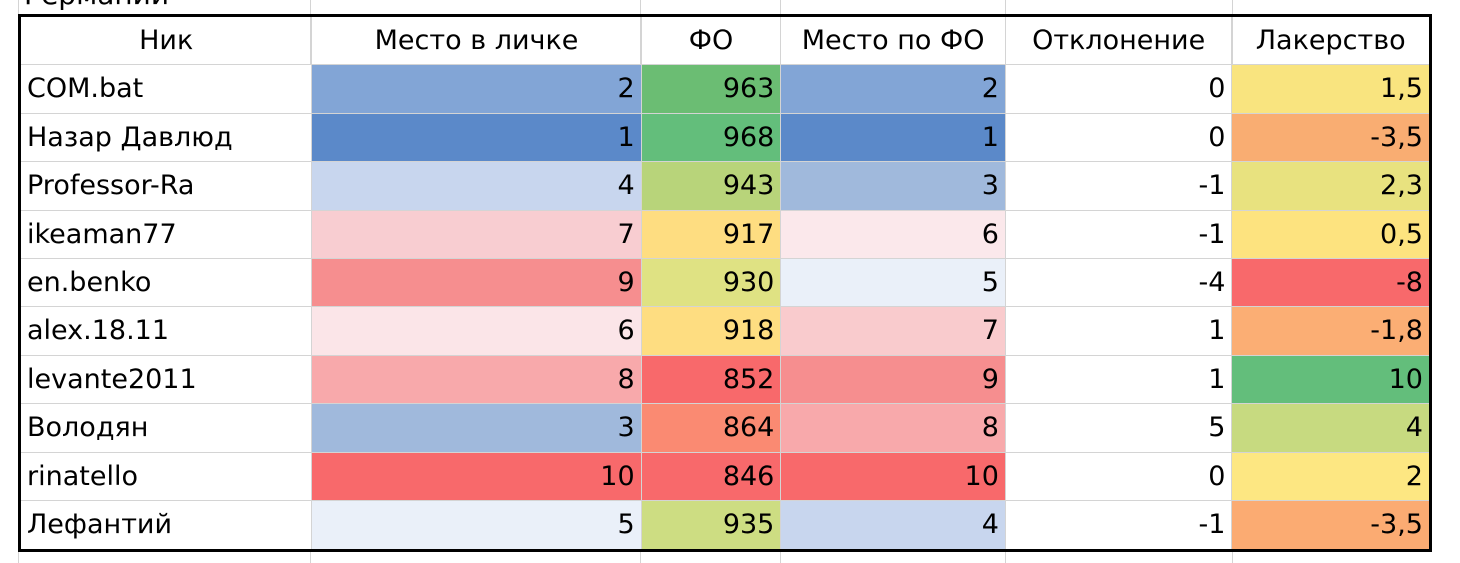 Image resolution: width=1460 pixels, height=563 pixels. What do you see at coordinates (167, 380) in the screenshot?
I see `name-cell: levante2011` at bounding box center [167, 380].